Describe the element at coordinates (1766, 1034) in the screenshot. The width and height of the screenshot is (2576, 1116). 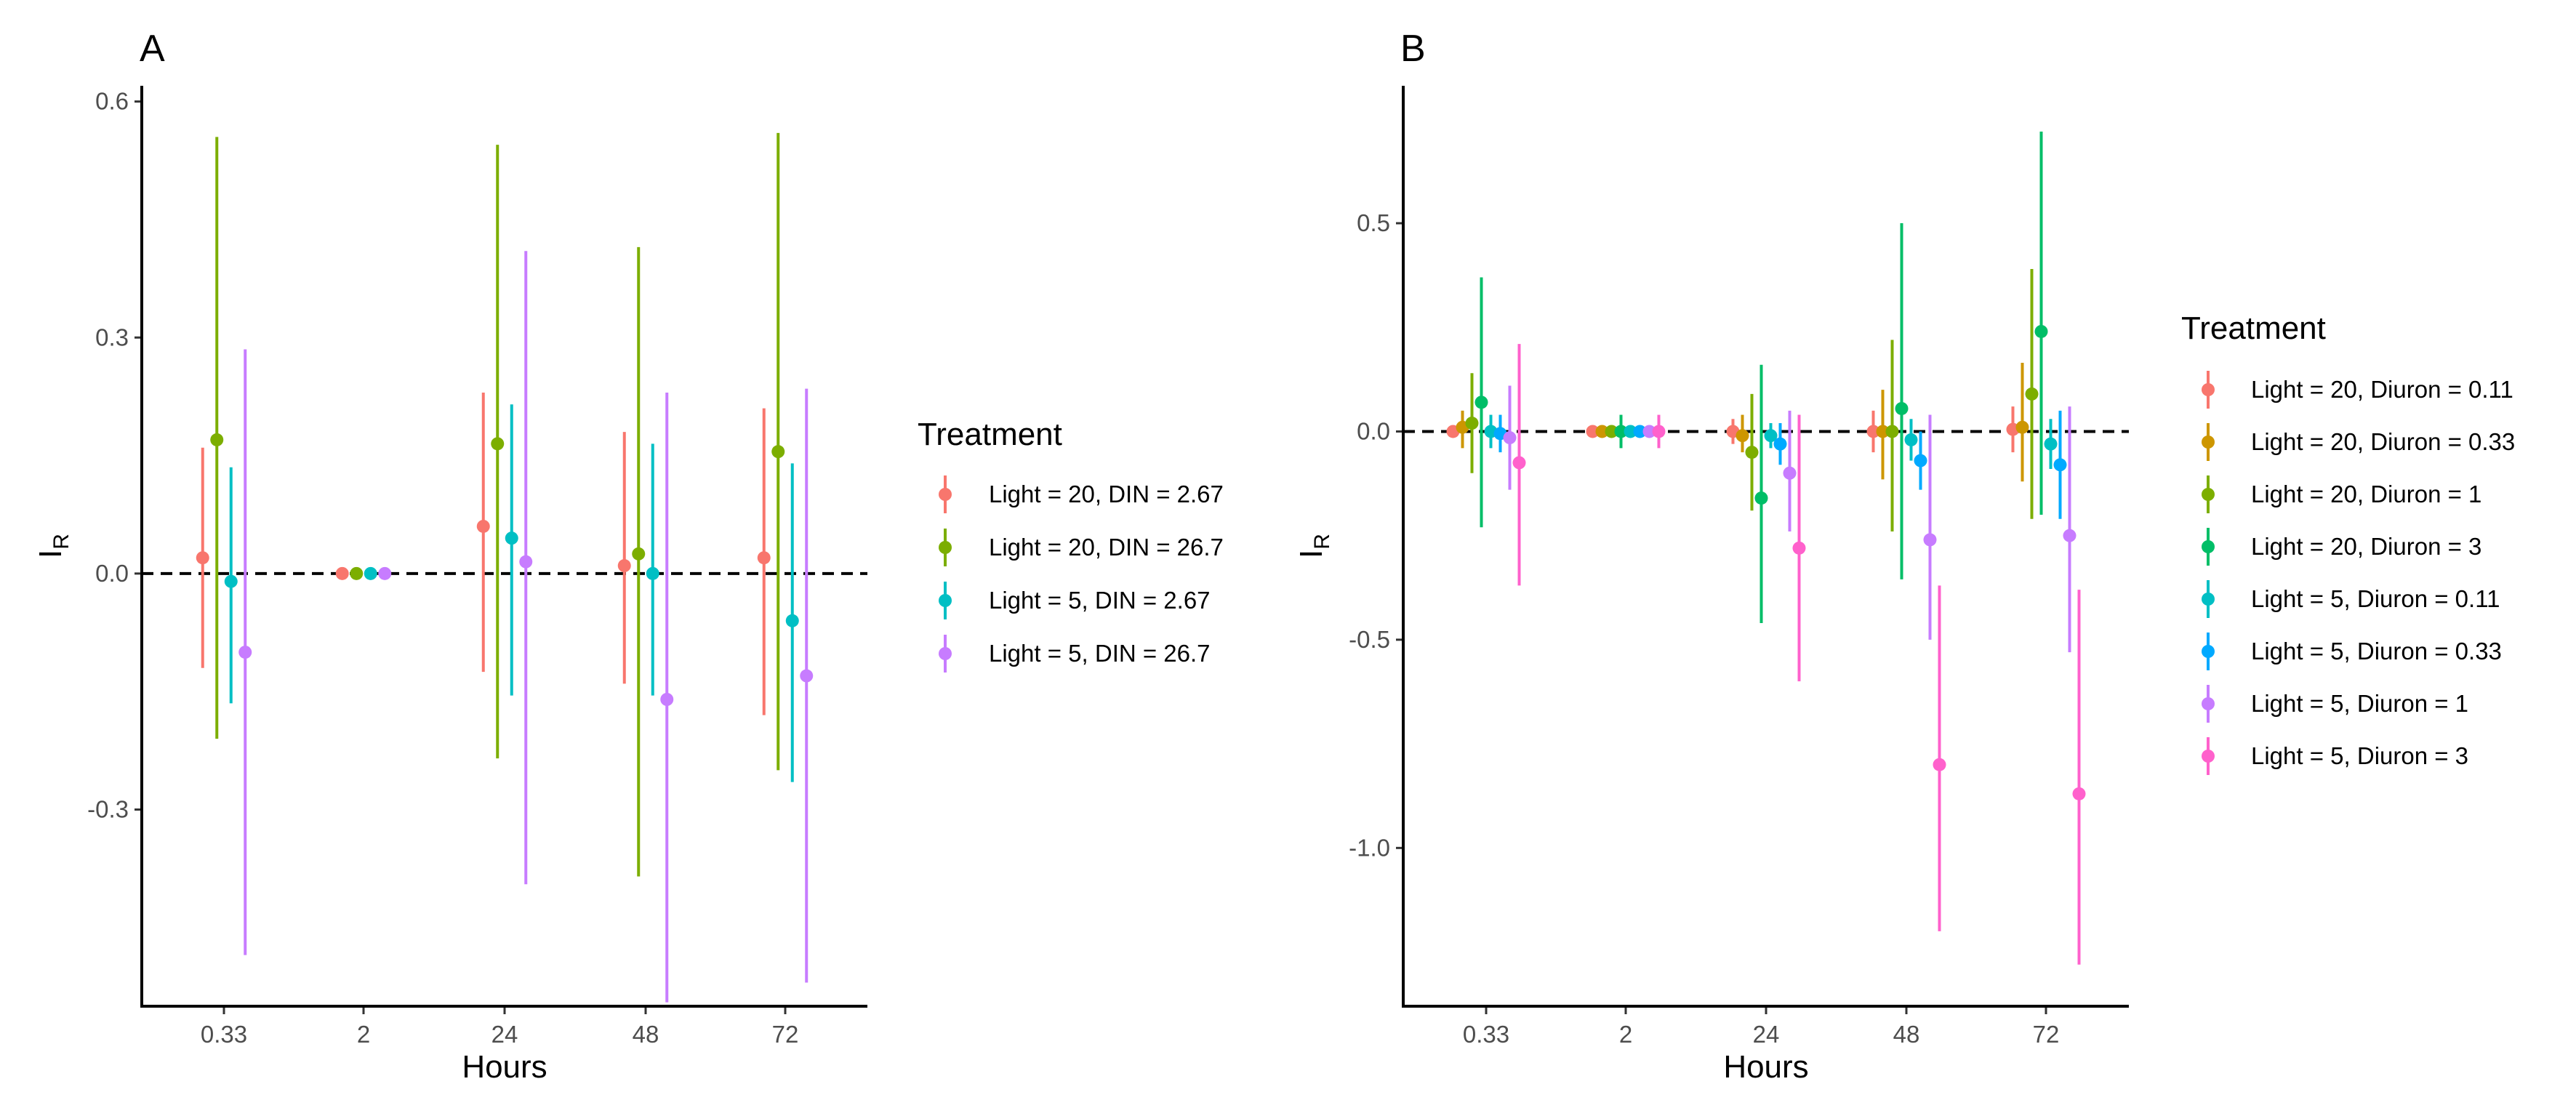
I see `panel-b-x-tick-label: 24` at that location.